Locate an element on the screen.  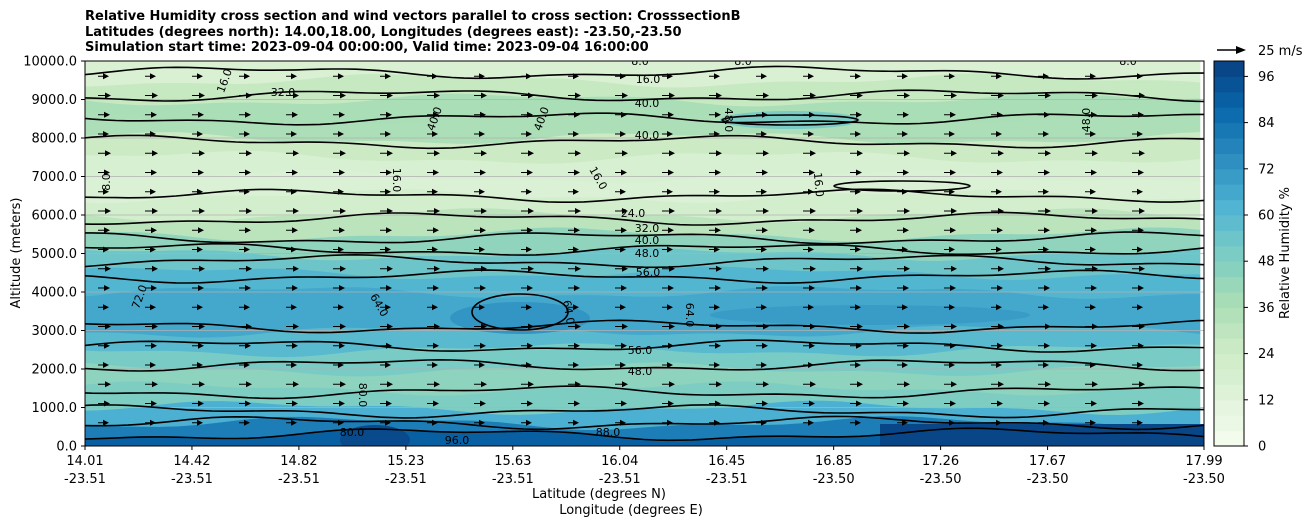
rh-contour-closed is located at coordinates (790, 120).